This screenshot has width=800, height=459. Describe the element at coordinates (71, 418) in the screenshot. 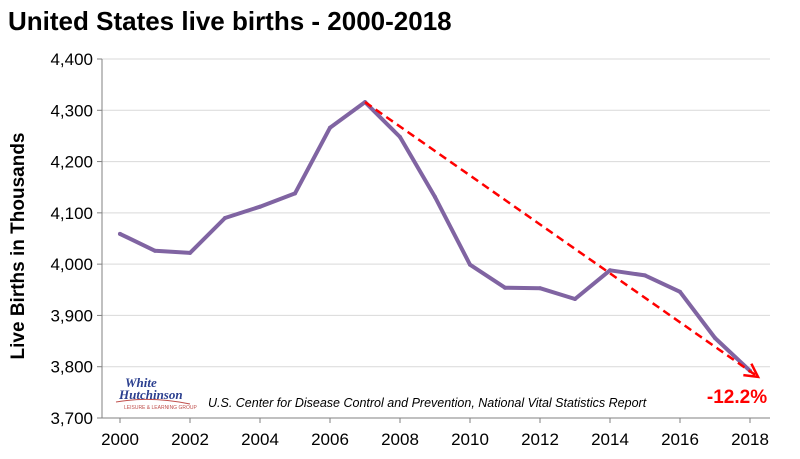

I see `y-tick-label: 3,700` at that location.